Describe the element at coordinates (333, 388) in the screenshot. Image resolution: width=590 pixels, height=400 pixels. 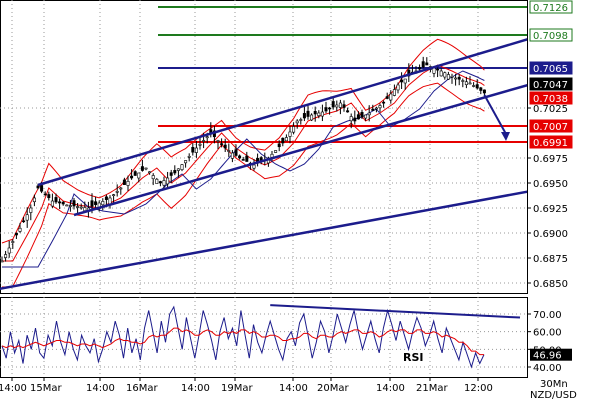
I see `x-tick-label: 20Mar` at that location.